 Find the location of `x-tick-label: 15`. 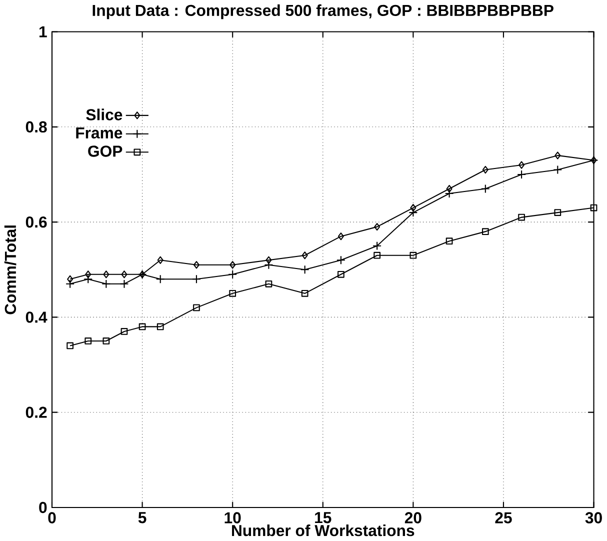

x-tick-label: 15 is located at coordinates (323, 518).